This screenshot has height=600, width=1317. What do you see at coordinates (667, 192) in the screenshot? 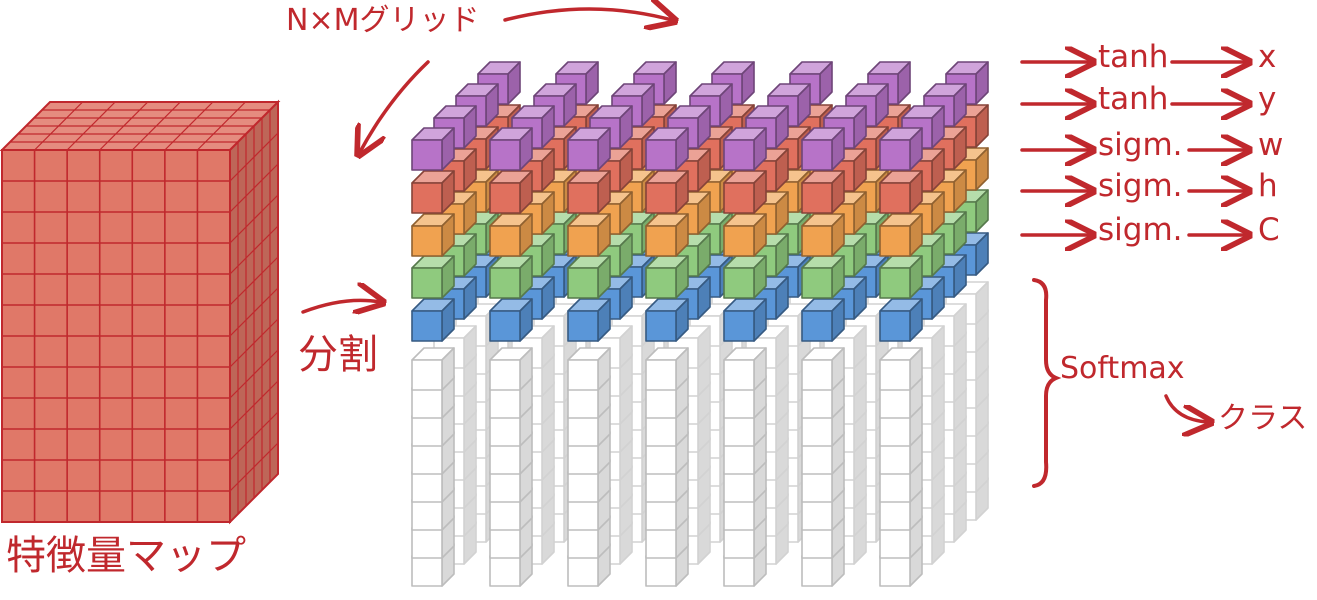
I see `red-cell-r0-c3` at bounding box center [667, 192].